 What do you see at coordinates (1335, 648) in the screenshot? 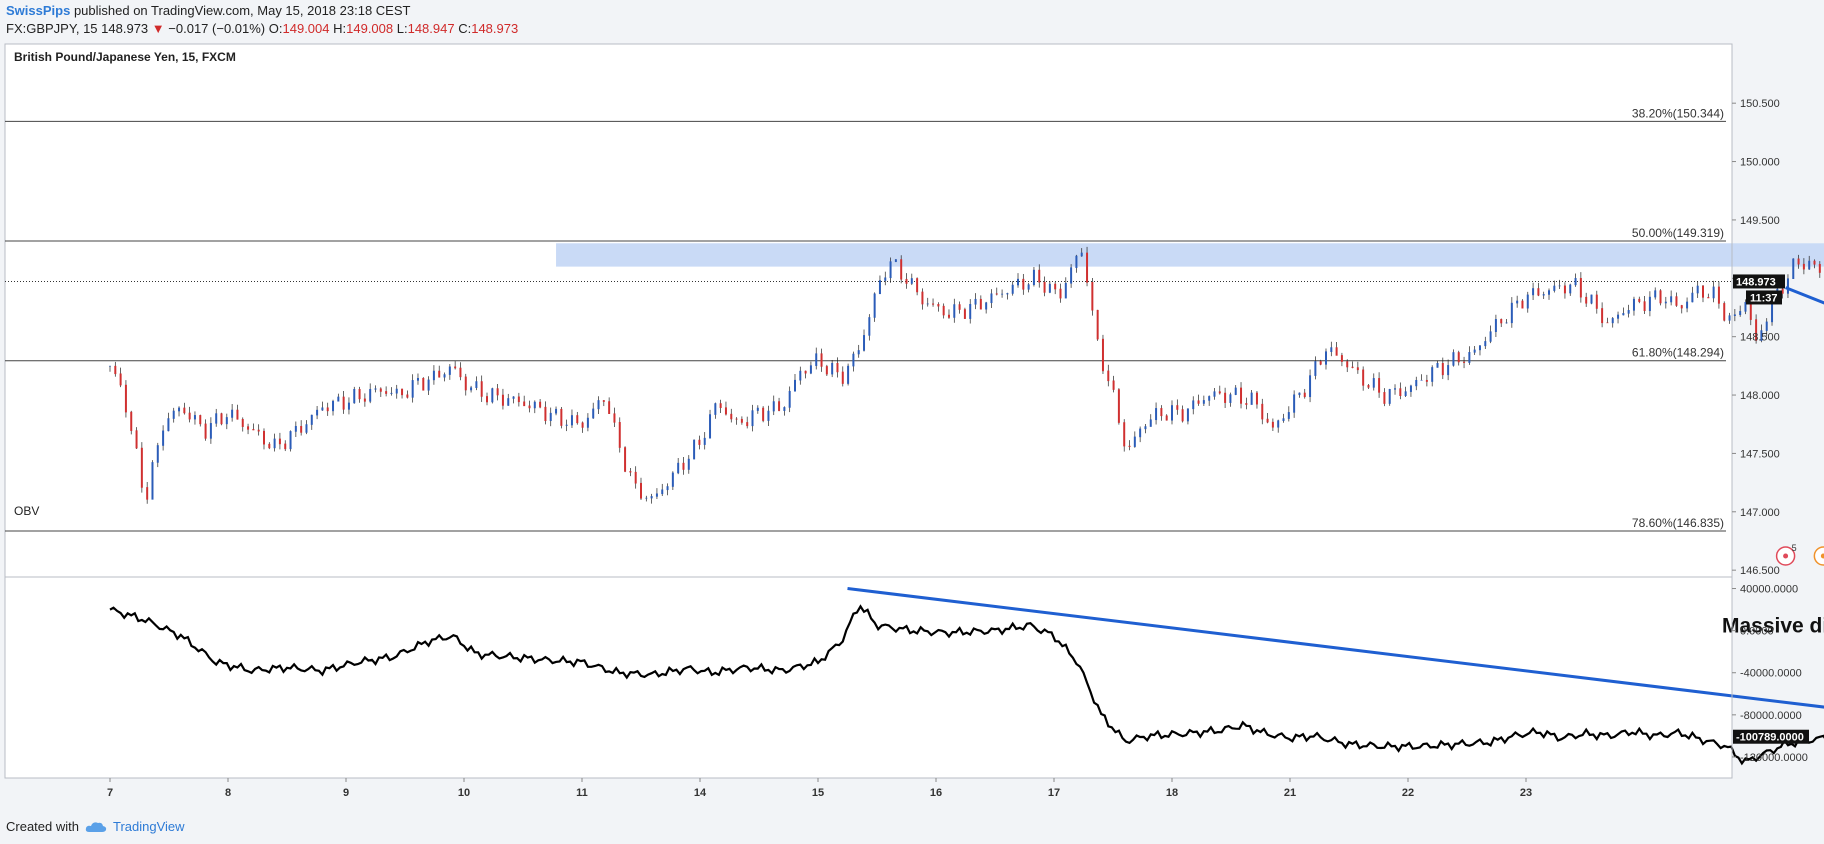
I see `divergence-arrow` at bounding box center [1335, 648].